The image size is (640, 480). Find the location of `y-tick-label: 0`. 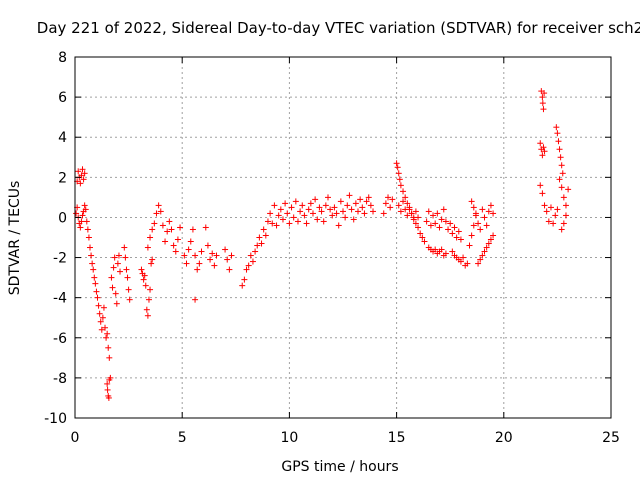

y-tick-label: 0 is located at coordinates (62, 218).